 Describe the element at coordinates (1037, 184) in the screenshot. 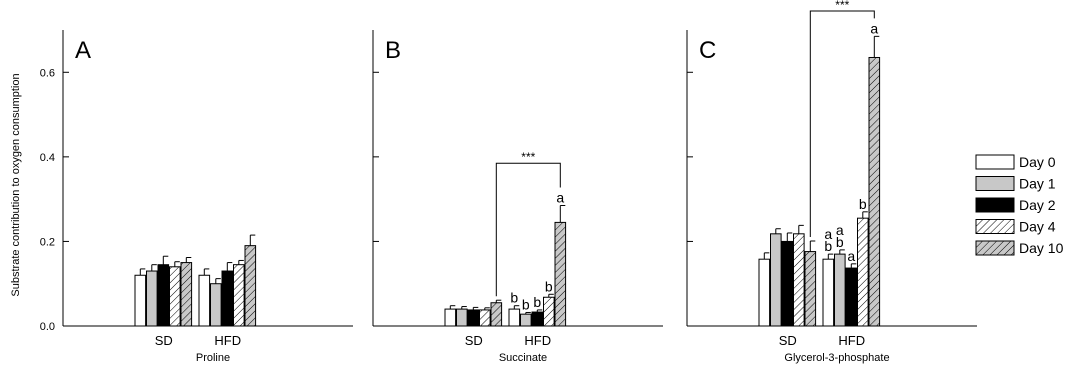

I see `legend-label: Day 1` at that location.